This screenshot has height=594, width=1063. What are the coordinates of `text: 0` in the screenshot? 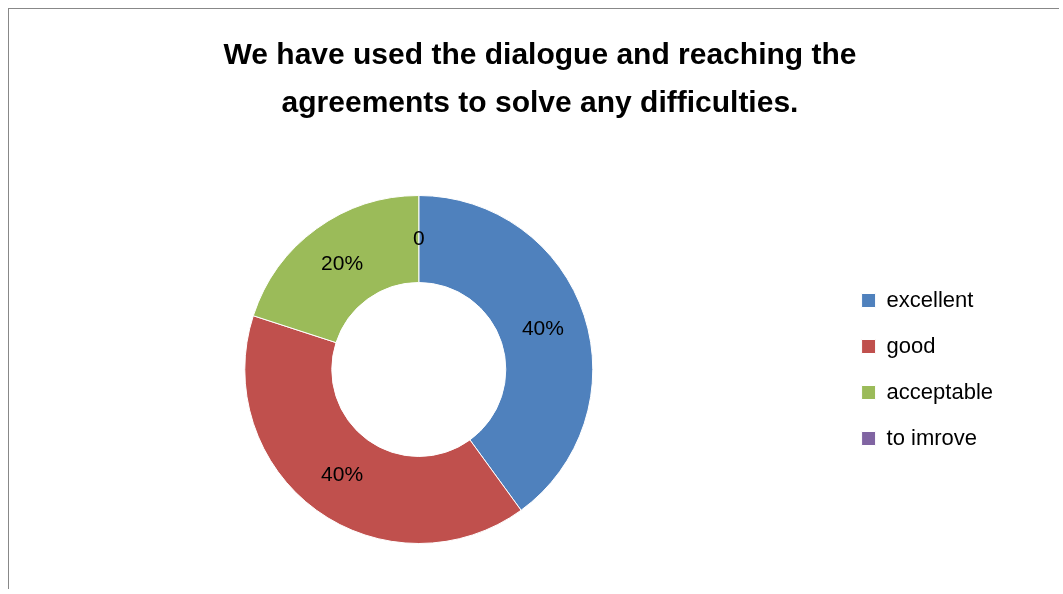 It's located at (418, 237).